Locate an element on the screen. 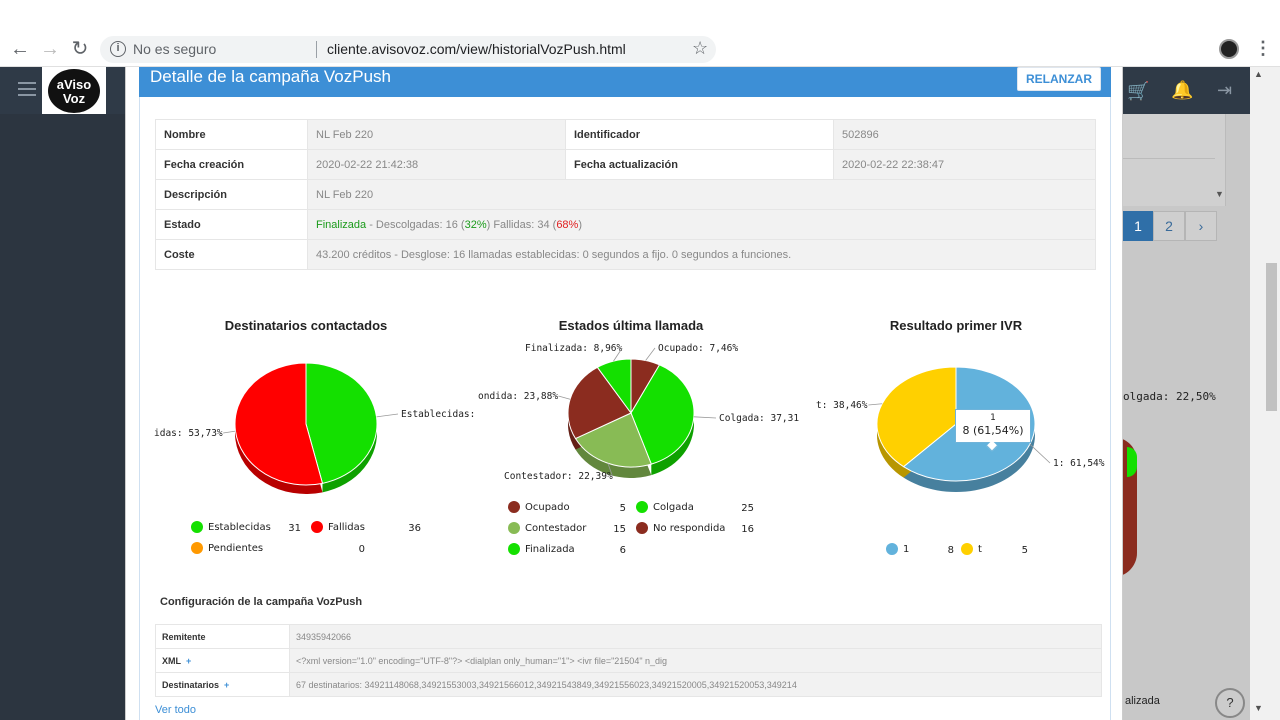 The width and height of the screenshot is (1280, 720). logo-mark: aViso Voz is located at coordinates (74, 91).